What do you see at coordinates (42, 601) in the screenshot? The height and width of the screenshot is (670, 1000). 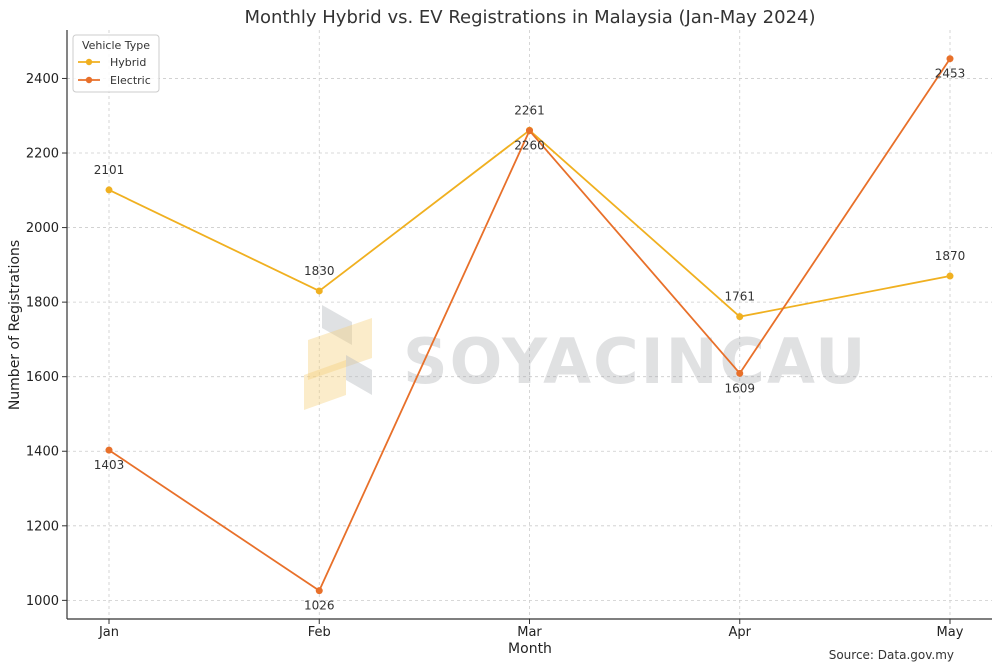 I see `y-tick-label: 1000` at bounding box center [42, 601].